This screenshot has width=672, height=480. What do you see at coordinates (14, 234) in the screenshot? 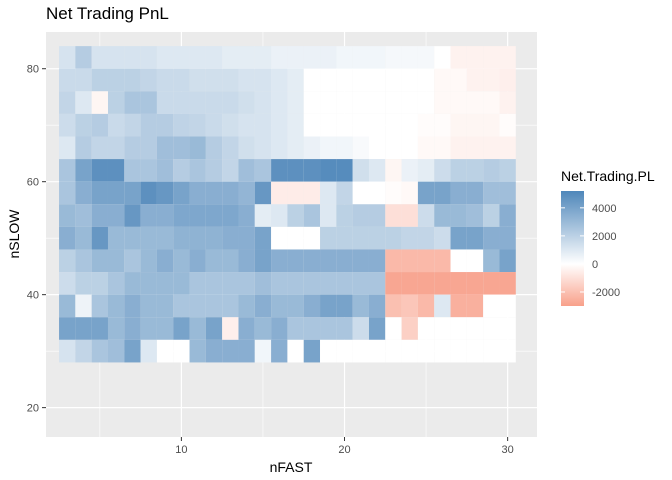
I see `y-axis-title: nSLOW` at bounding box center [14, 234].